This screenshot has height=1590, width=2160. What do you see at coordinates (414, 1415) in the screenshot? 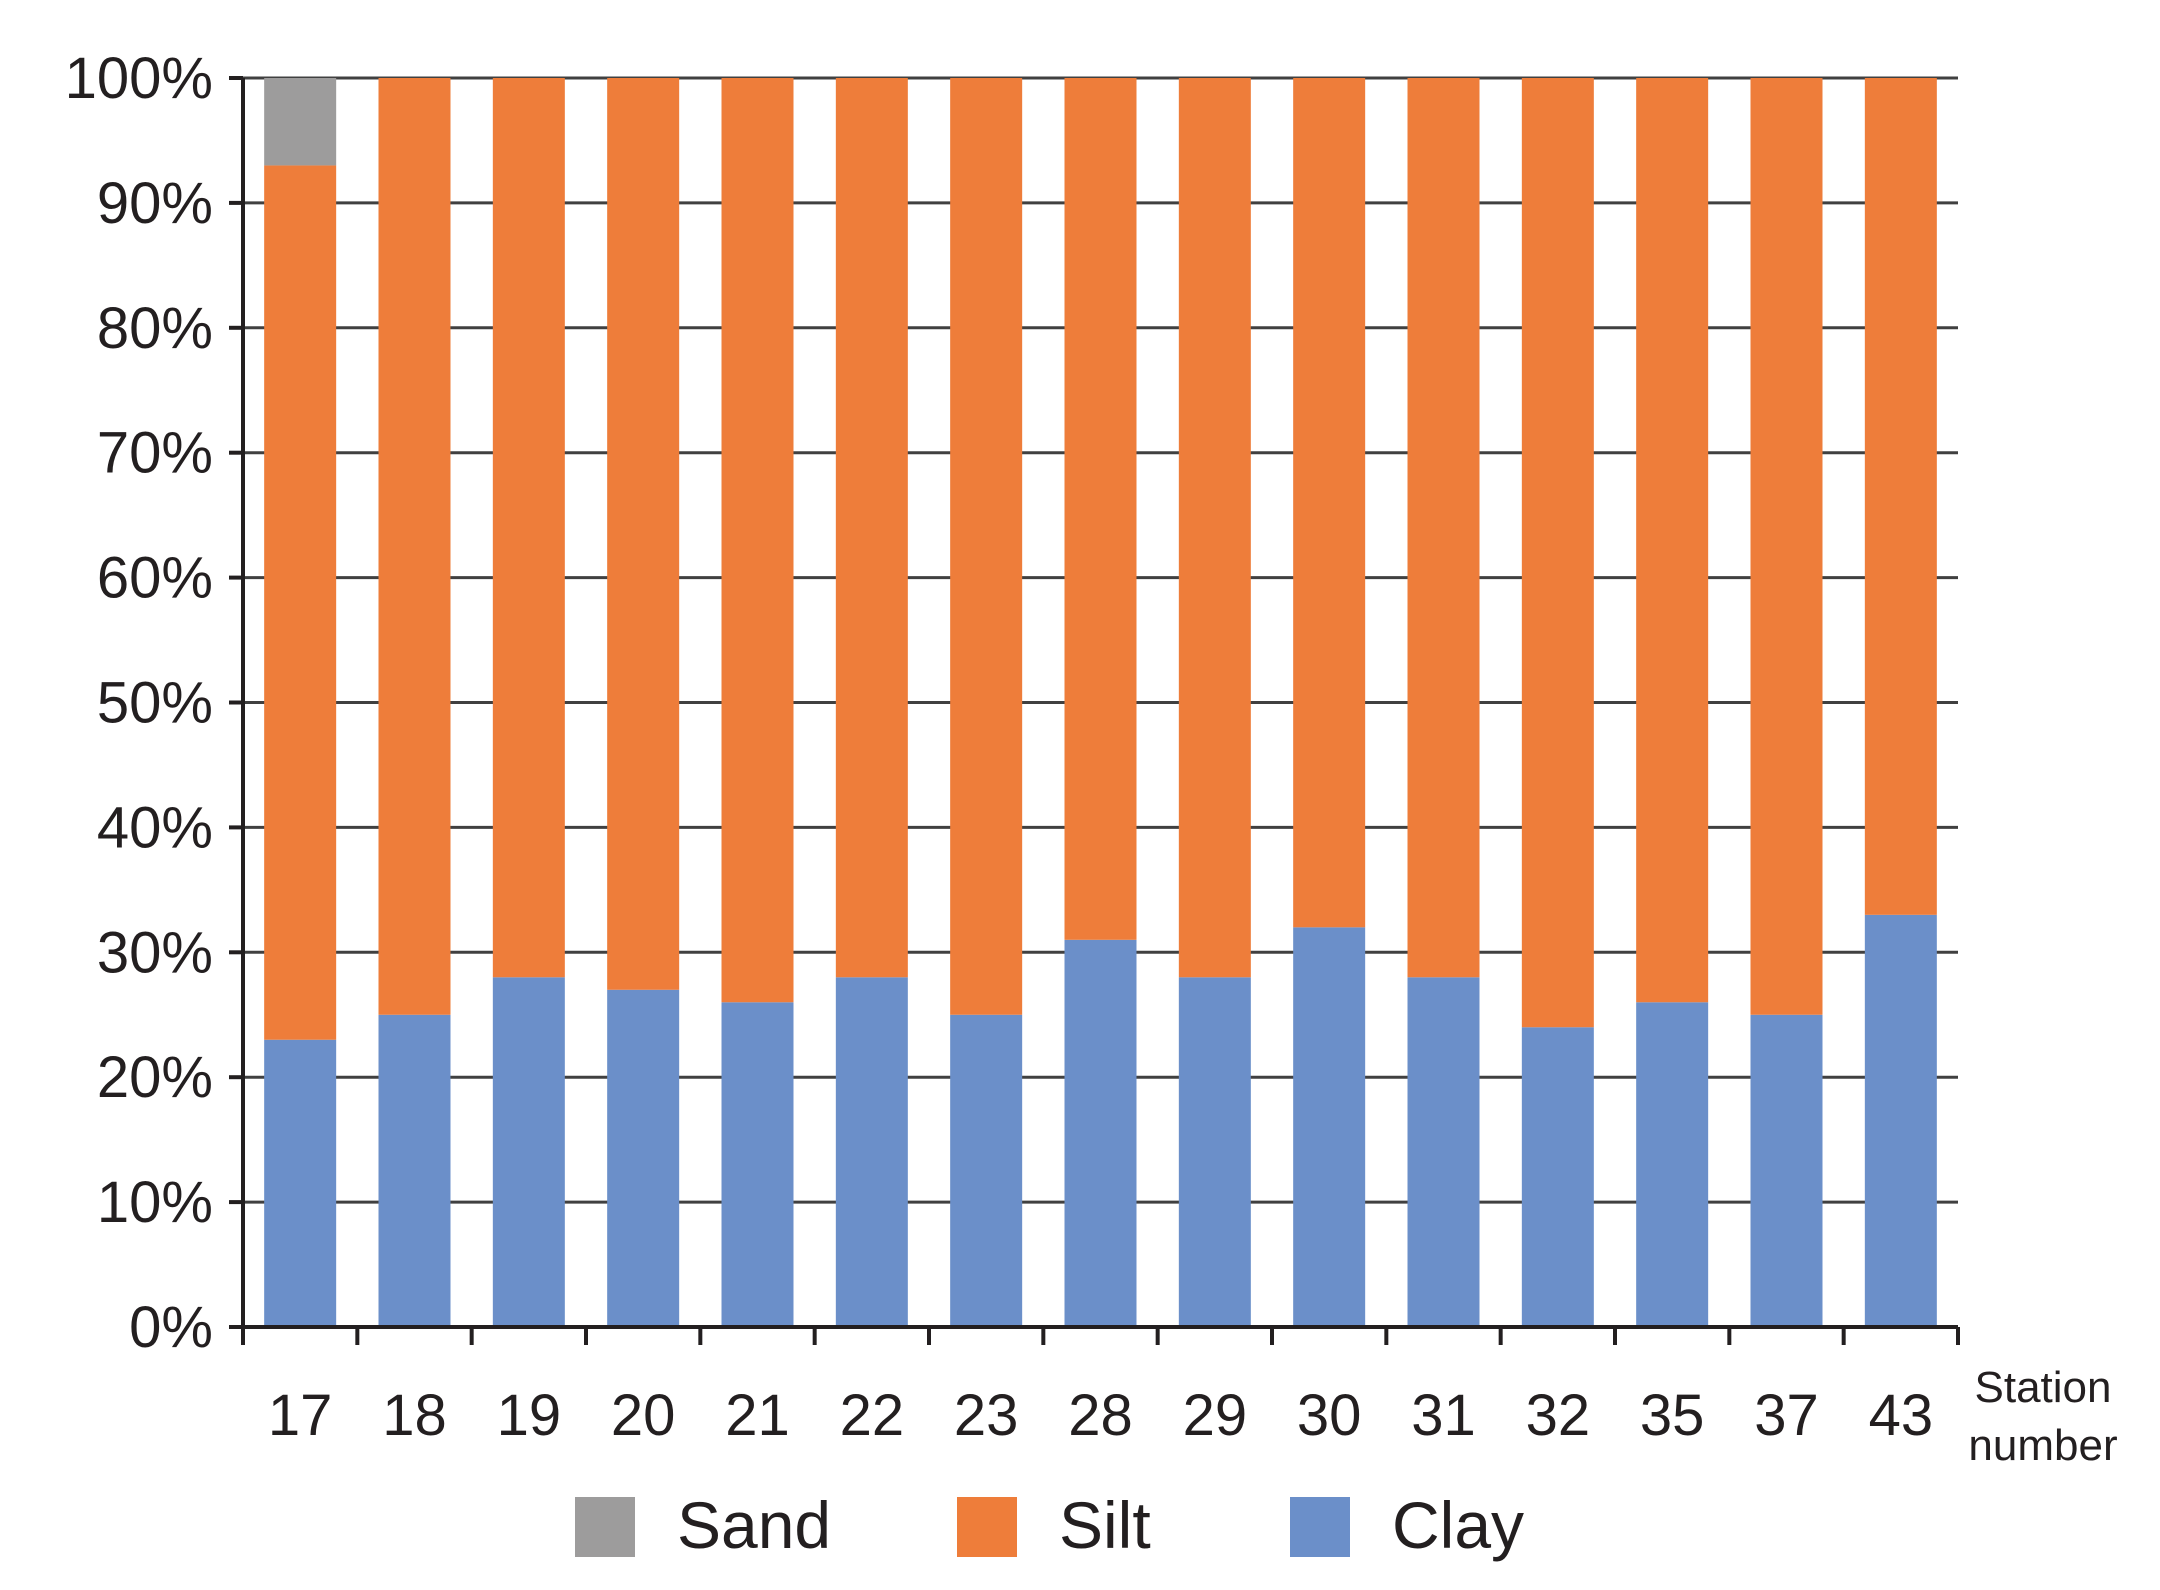
I see `x-tick-label: 18` at bounding box center [414, 1415].